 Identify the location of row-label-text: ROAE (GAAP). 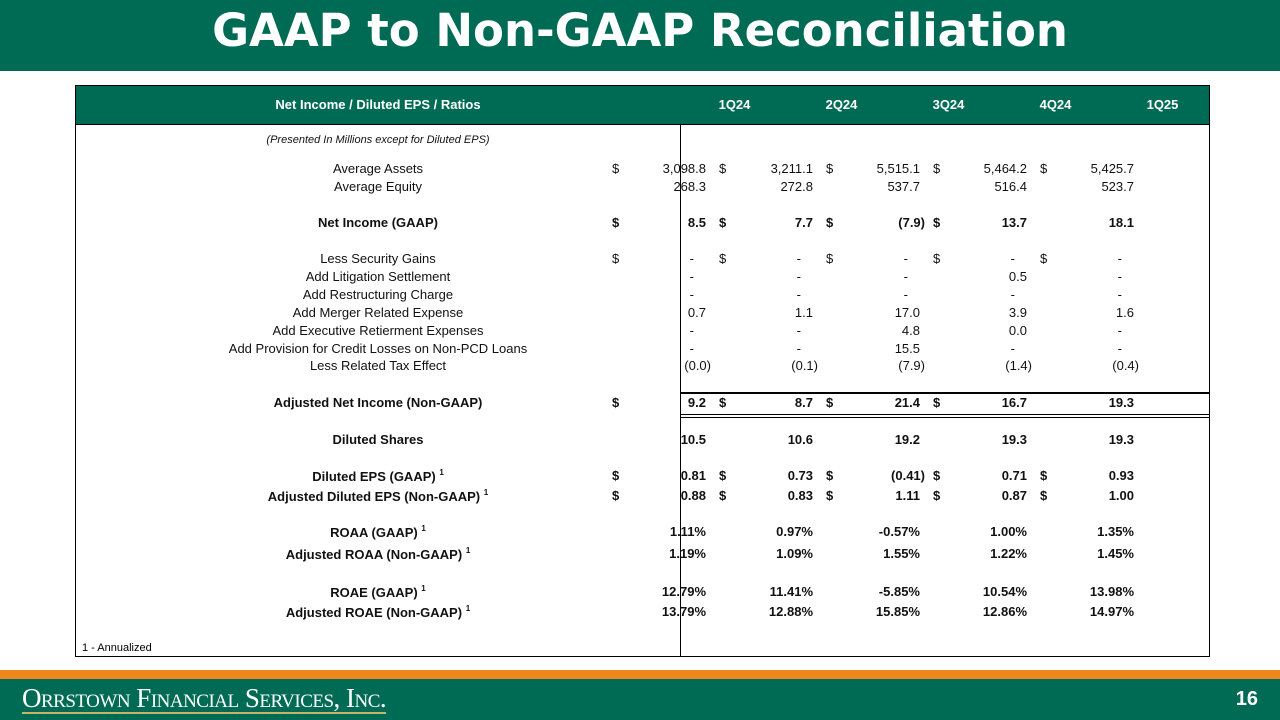
(374, 592).